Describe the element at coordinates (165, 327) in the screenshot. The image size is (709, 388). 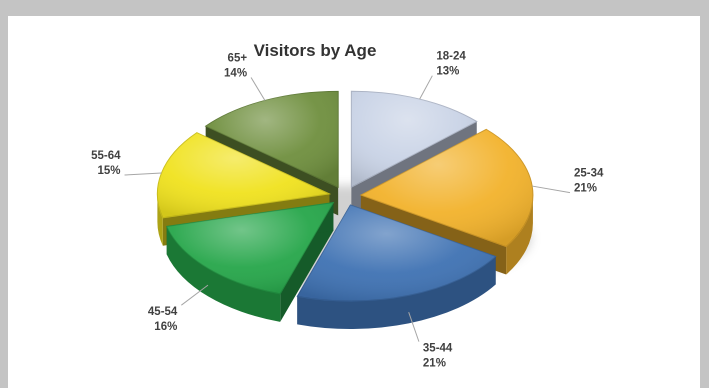
I see `slice-value-label: 16%` at that location.